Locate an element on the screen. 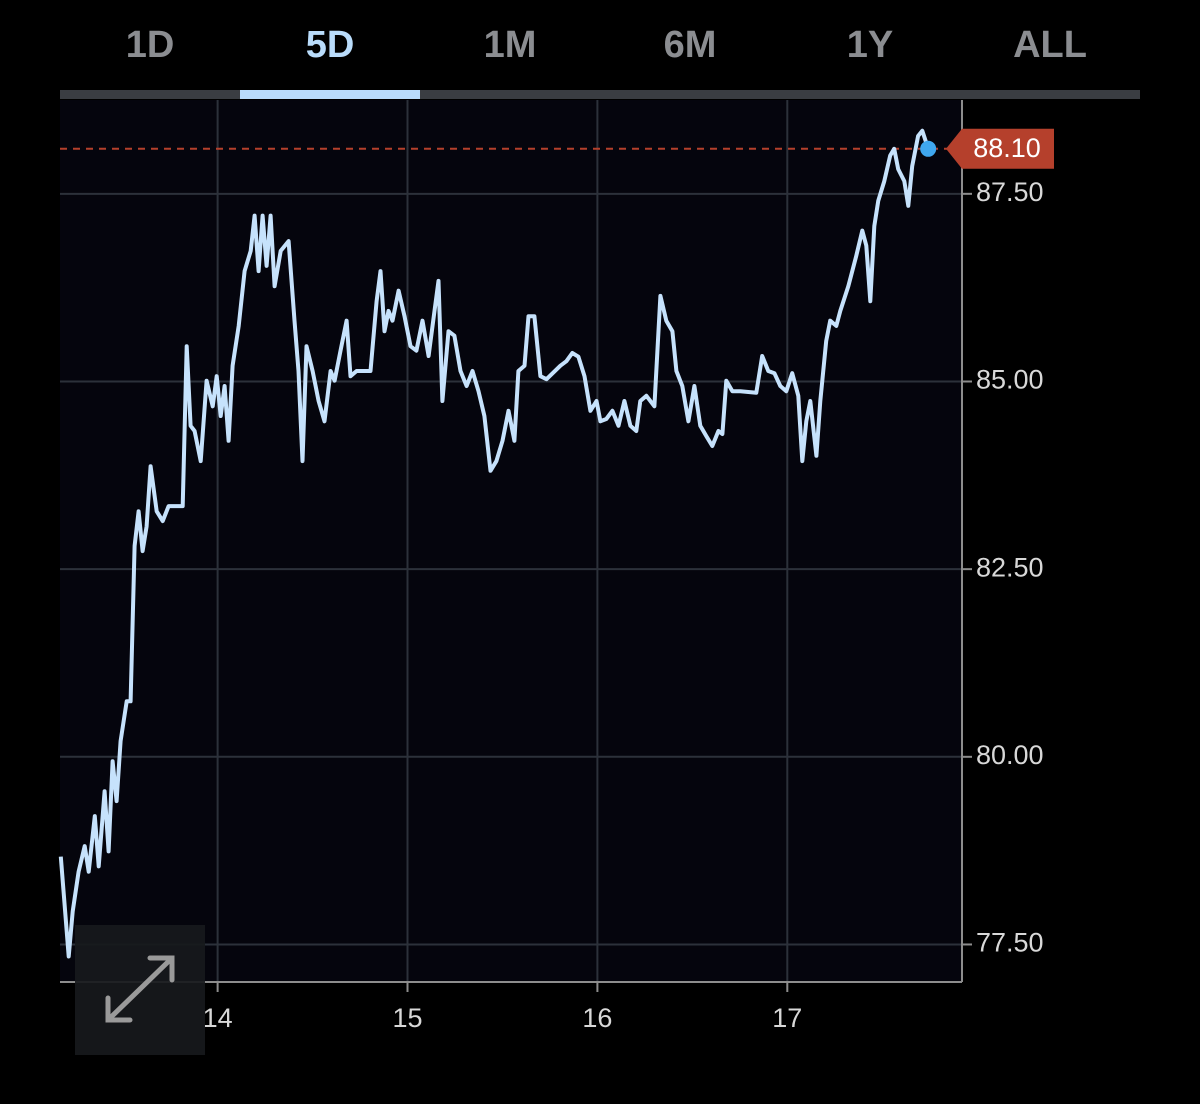  tab-indicator is located at coordinates (330, 94).